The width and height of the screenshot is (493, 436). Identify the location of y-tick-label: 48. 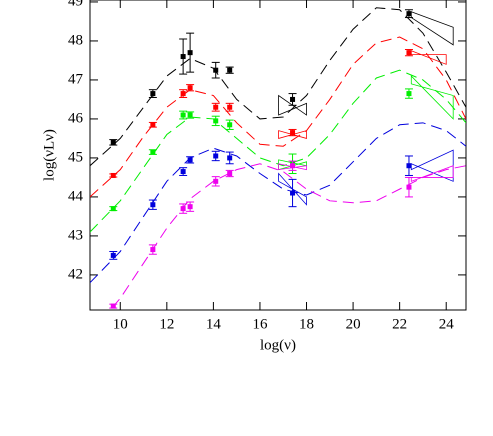
(75, 40).